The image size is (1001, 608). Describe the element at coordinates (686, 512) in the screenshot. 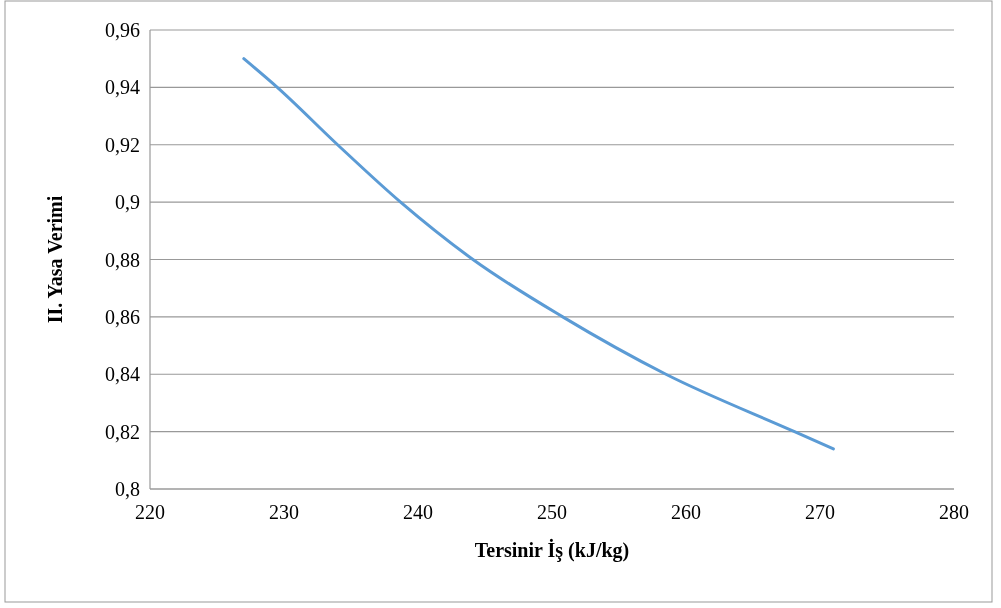

I see `x-tick-label: 260` at that location.